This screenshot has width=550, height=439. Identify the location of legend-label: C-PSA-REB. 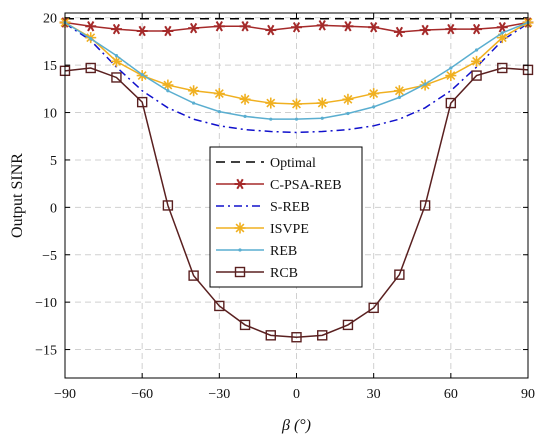
(306, 185).